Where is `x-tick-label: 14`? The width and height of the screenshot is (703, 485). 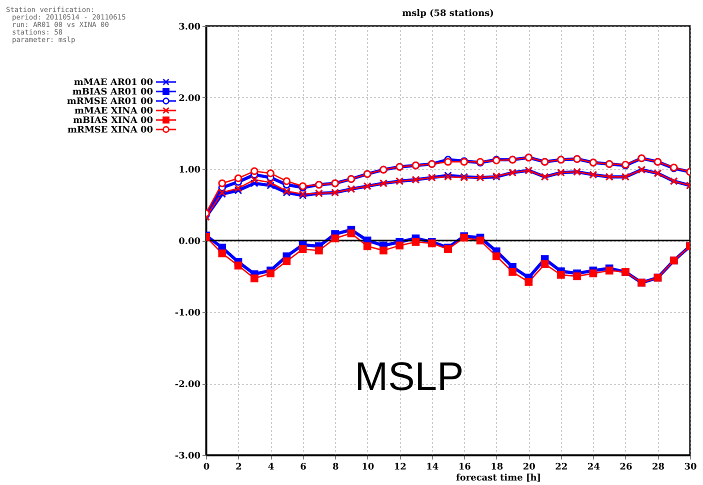
x-tick-label: 14 is located at coordinates (432, 467).